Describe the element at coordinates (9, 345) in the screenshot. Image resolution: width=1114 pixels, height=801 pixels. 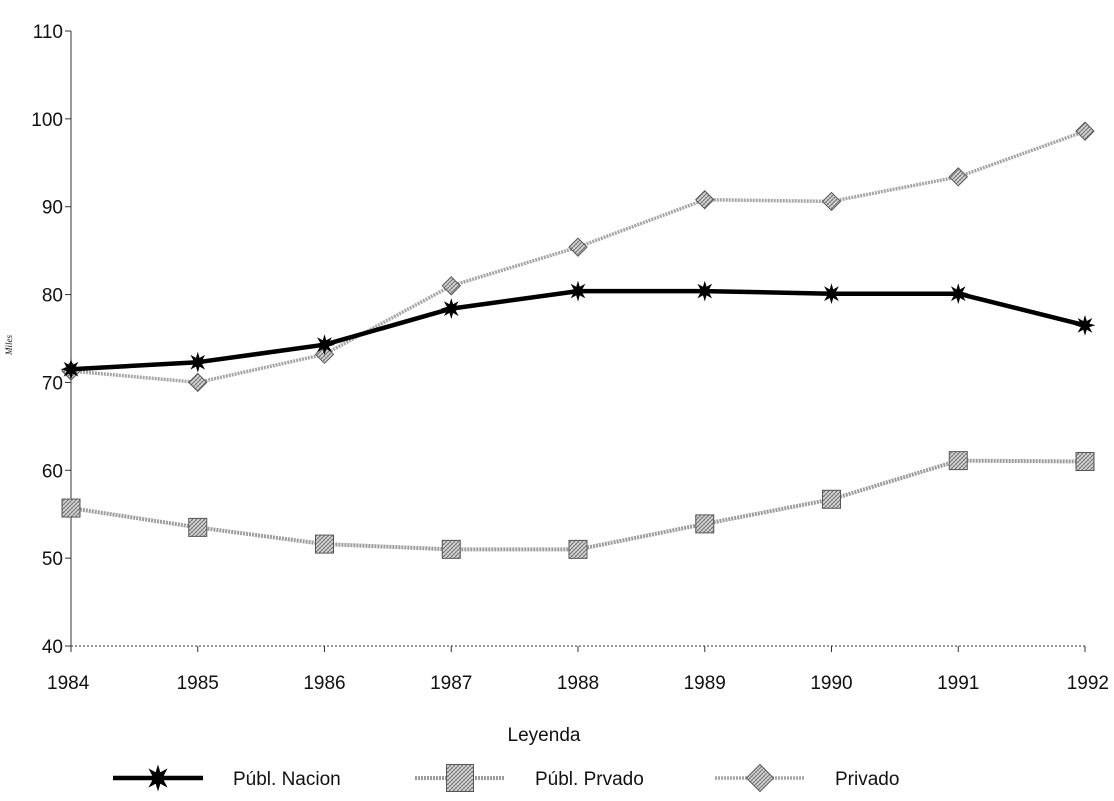
I see `y-axis-label: Miles` at that location.